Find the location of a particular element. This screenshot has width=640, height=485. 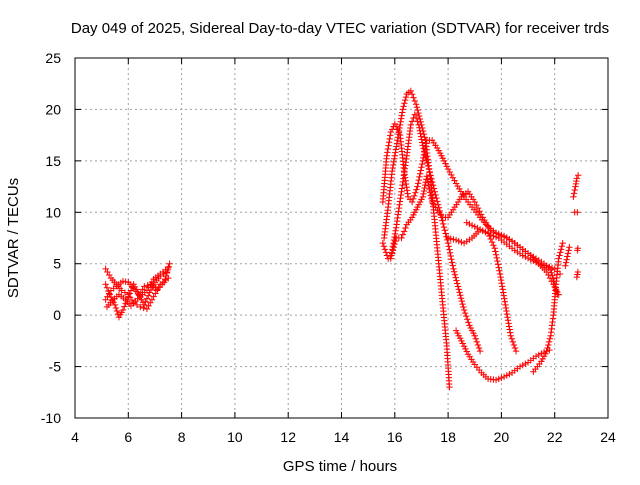

y-tick-label: 0 is located at coordinates (57, 315).